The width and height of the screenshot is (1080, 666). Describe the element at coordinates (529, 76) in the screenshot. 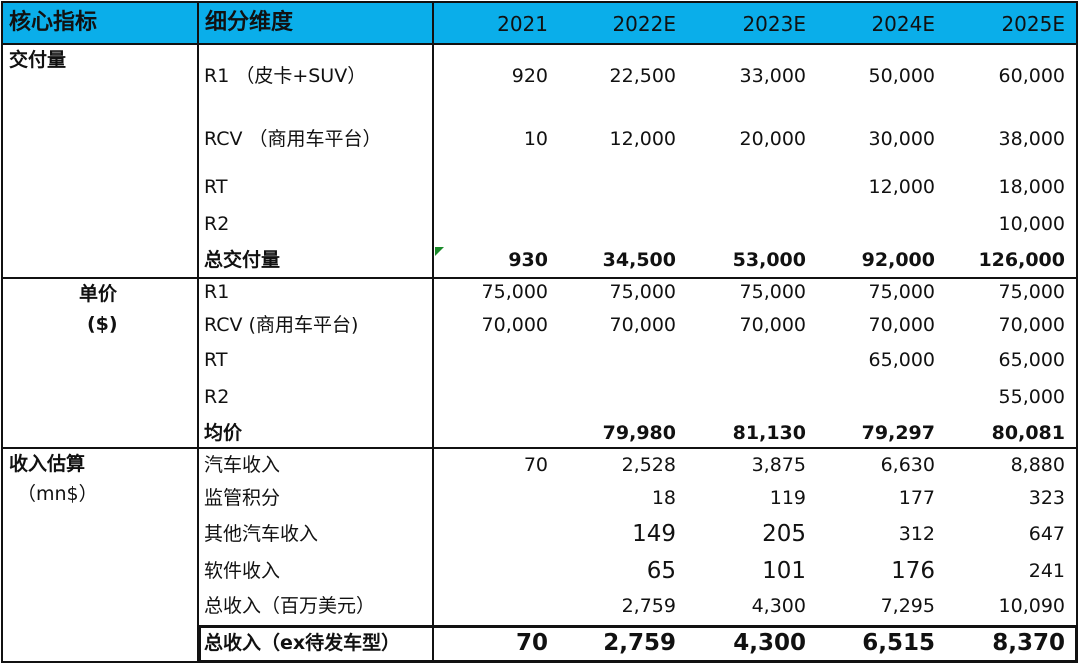

I see `value-cell: 920` at that location.